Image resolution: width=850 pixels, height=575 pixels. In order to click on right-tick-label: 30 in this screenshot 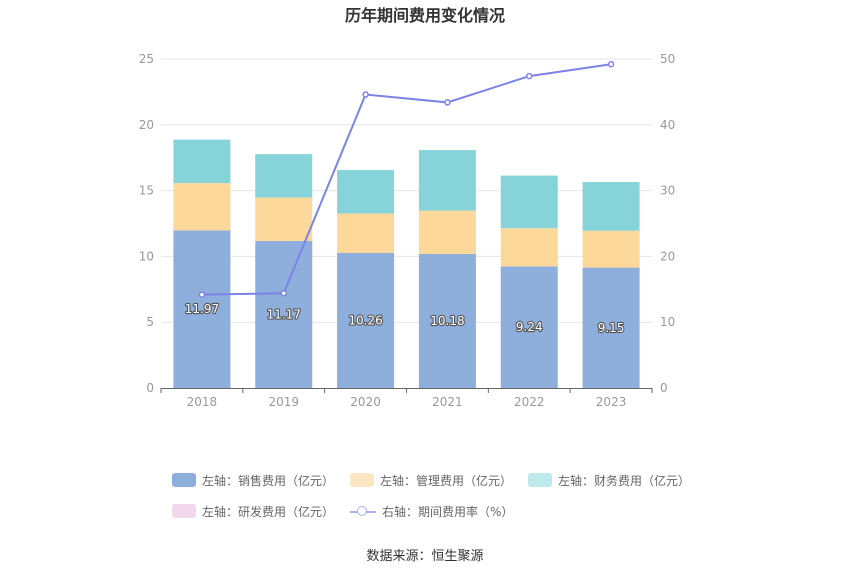, I will do `click(667, 191)`.